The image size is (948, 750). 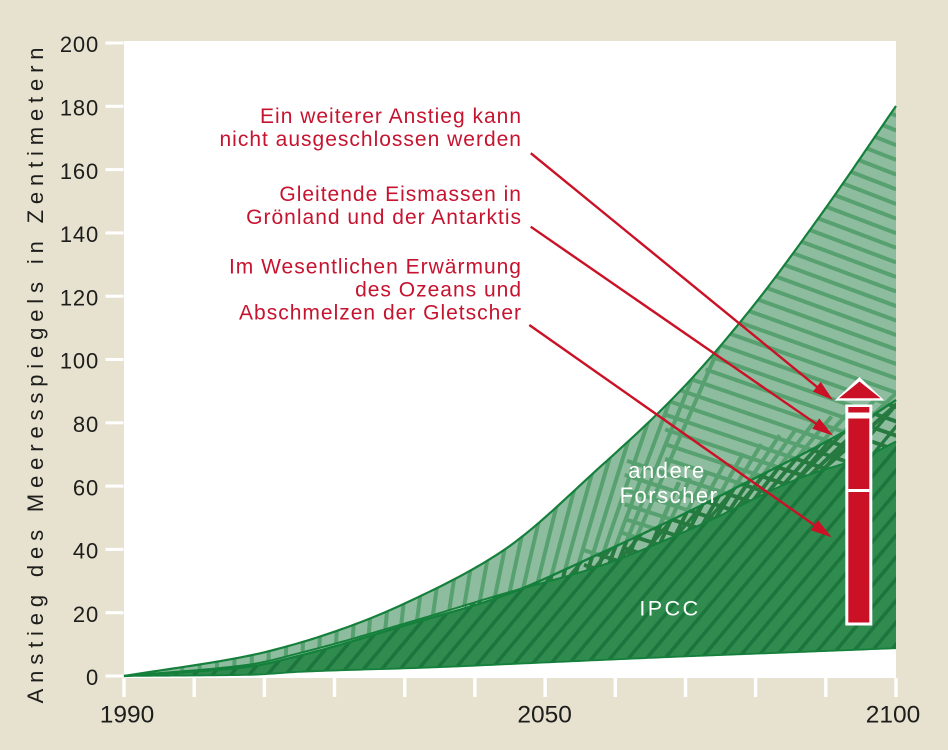 I want to click on svg-text: andere, so click(x=667, y=470).